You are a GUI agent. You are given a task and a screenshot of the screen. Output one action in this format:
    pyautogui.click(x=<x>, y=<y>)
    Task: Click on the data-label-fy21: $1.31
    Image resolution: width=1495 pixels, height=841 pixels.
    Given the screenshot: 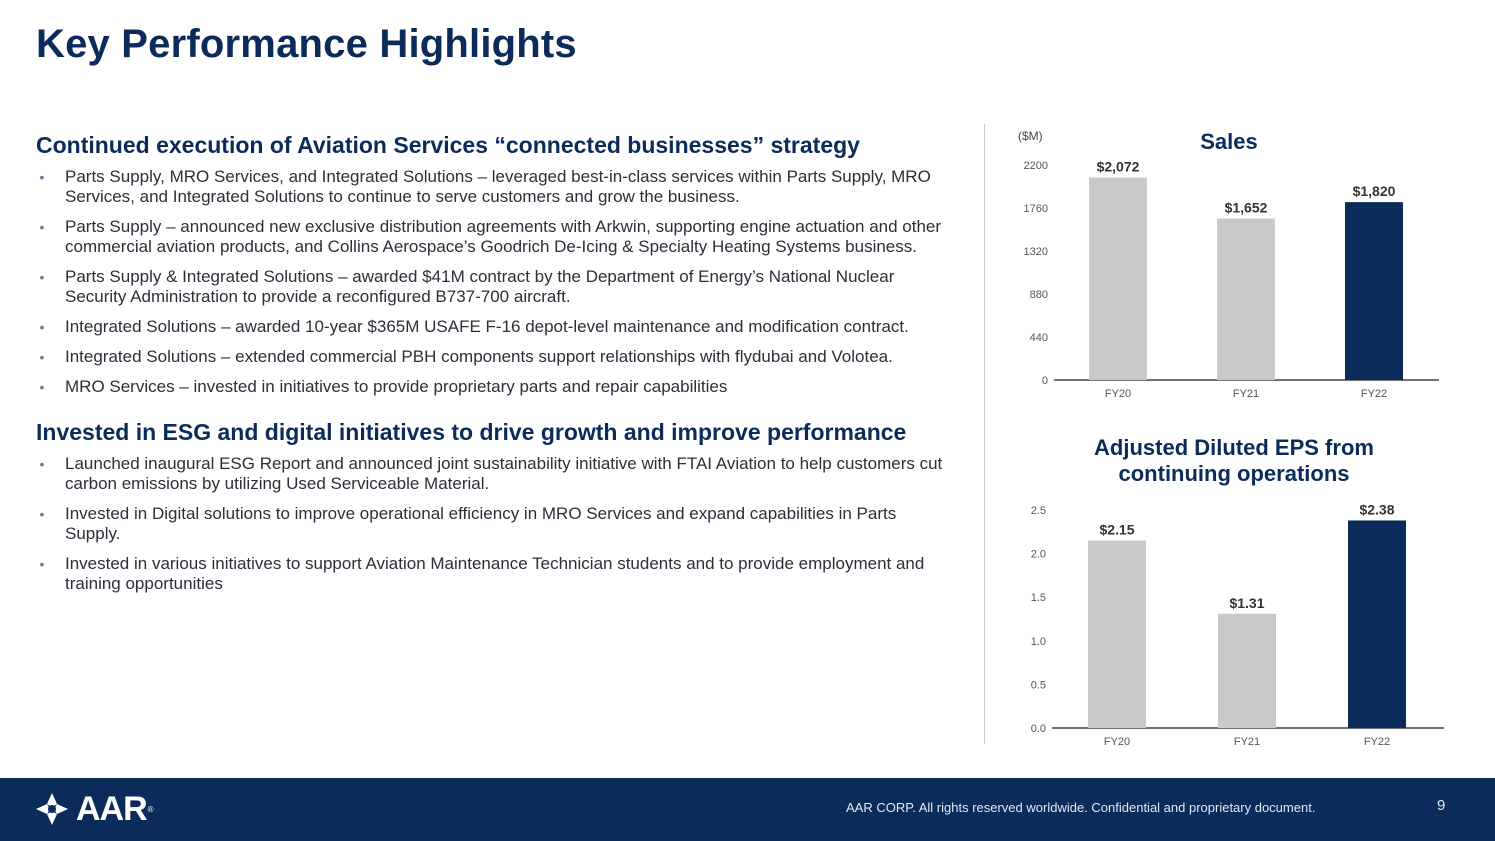 What is the action you would take?
    pyautogui.click(x=1246, y=603)
    